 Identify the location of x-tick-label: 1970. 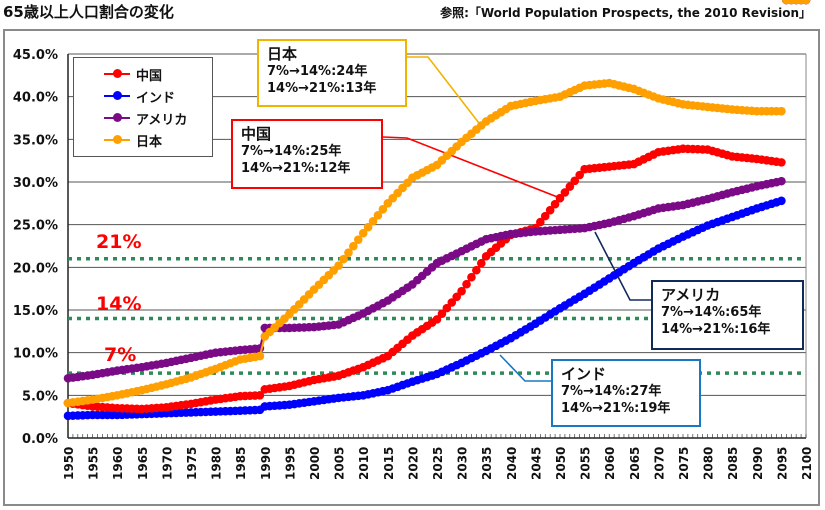
(167, 463).